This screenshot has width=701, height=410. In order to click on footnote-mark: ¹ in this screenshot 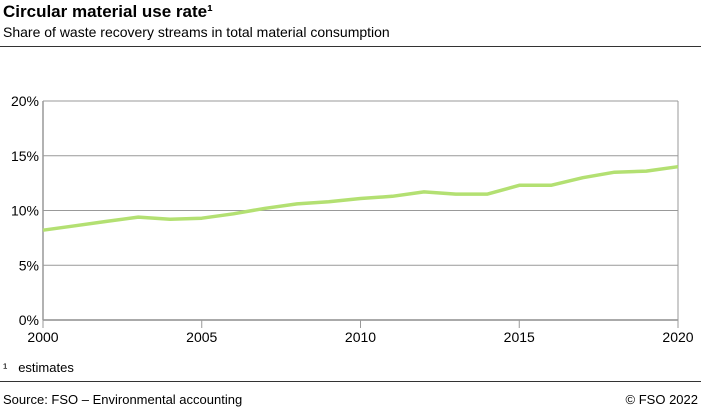, I will do `click(5, 367)`.